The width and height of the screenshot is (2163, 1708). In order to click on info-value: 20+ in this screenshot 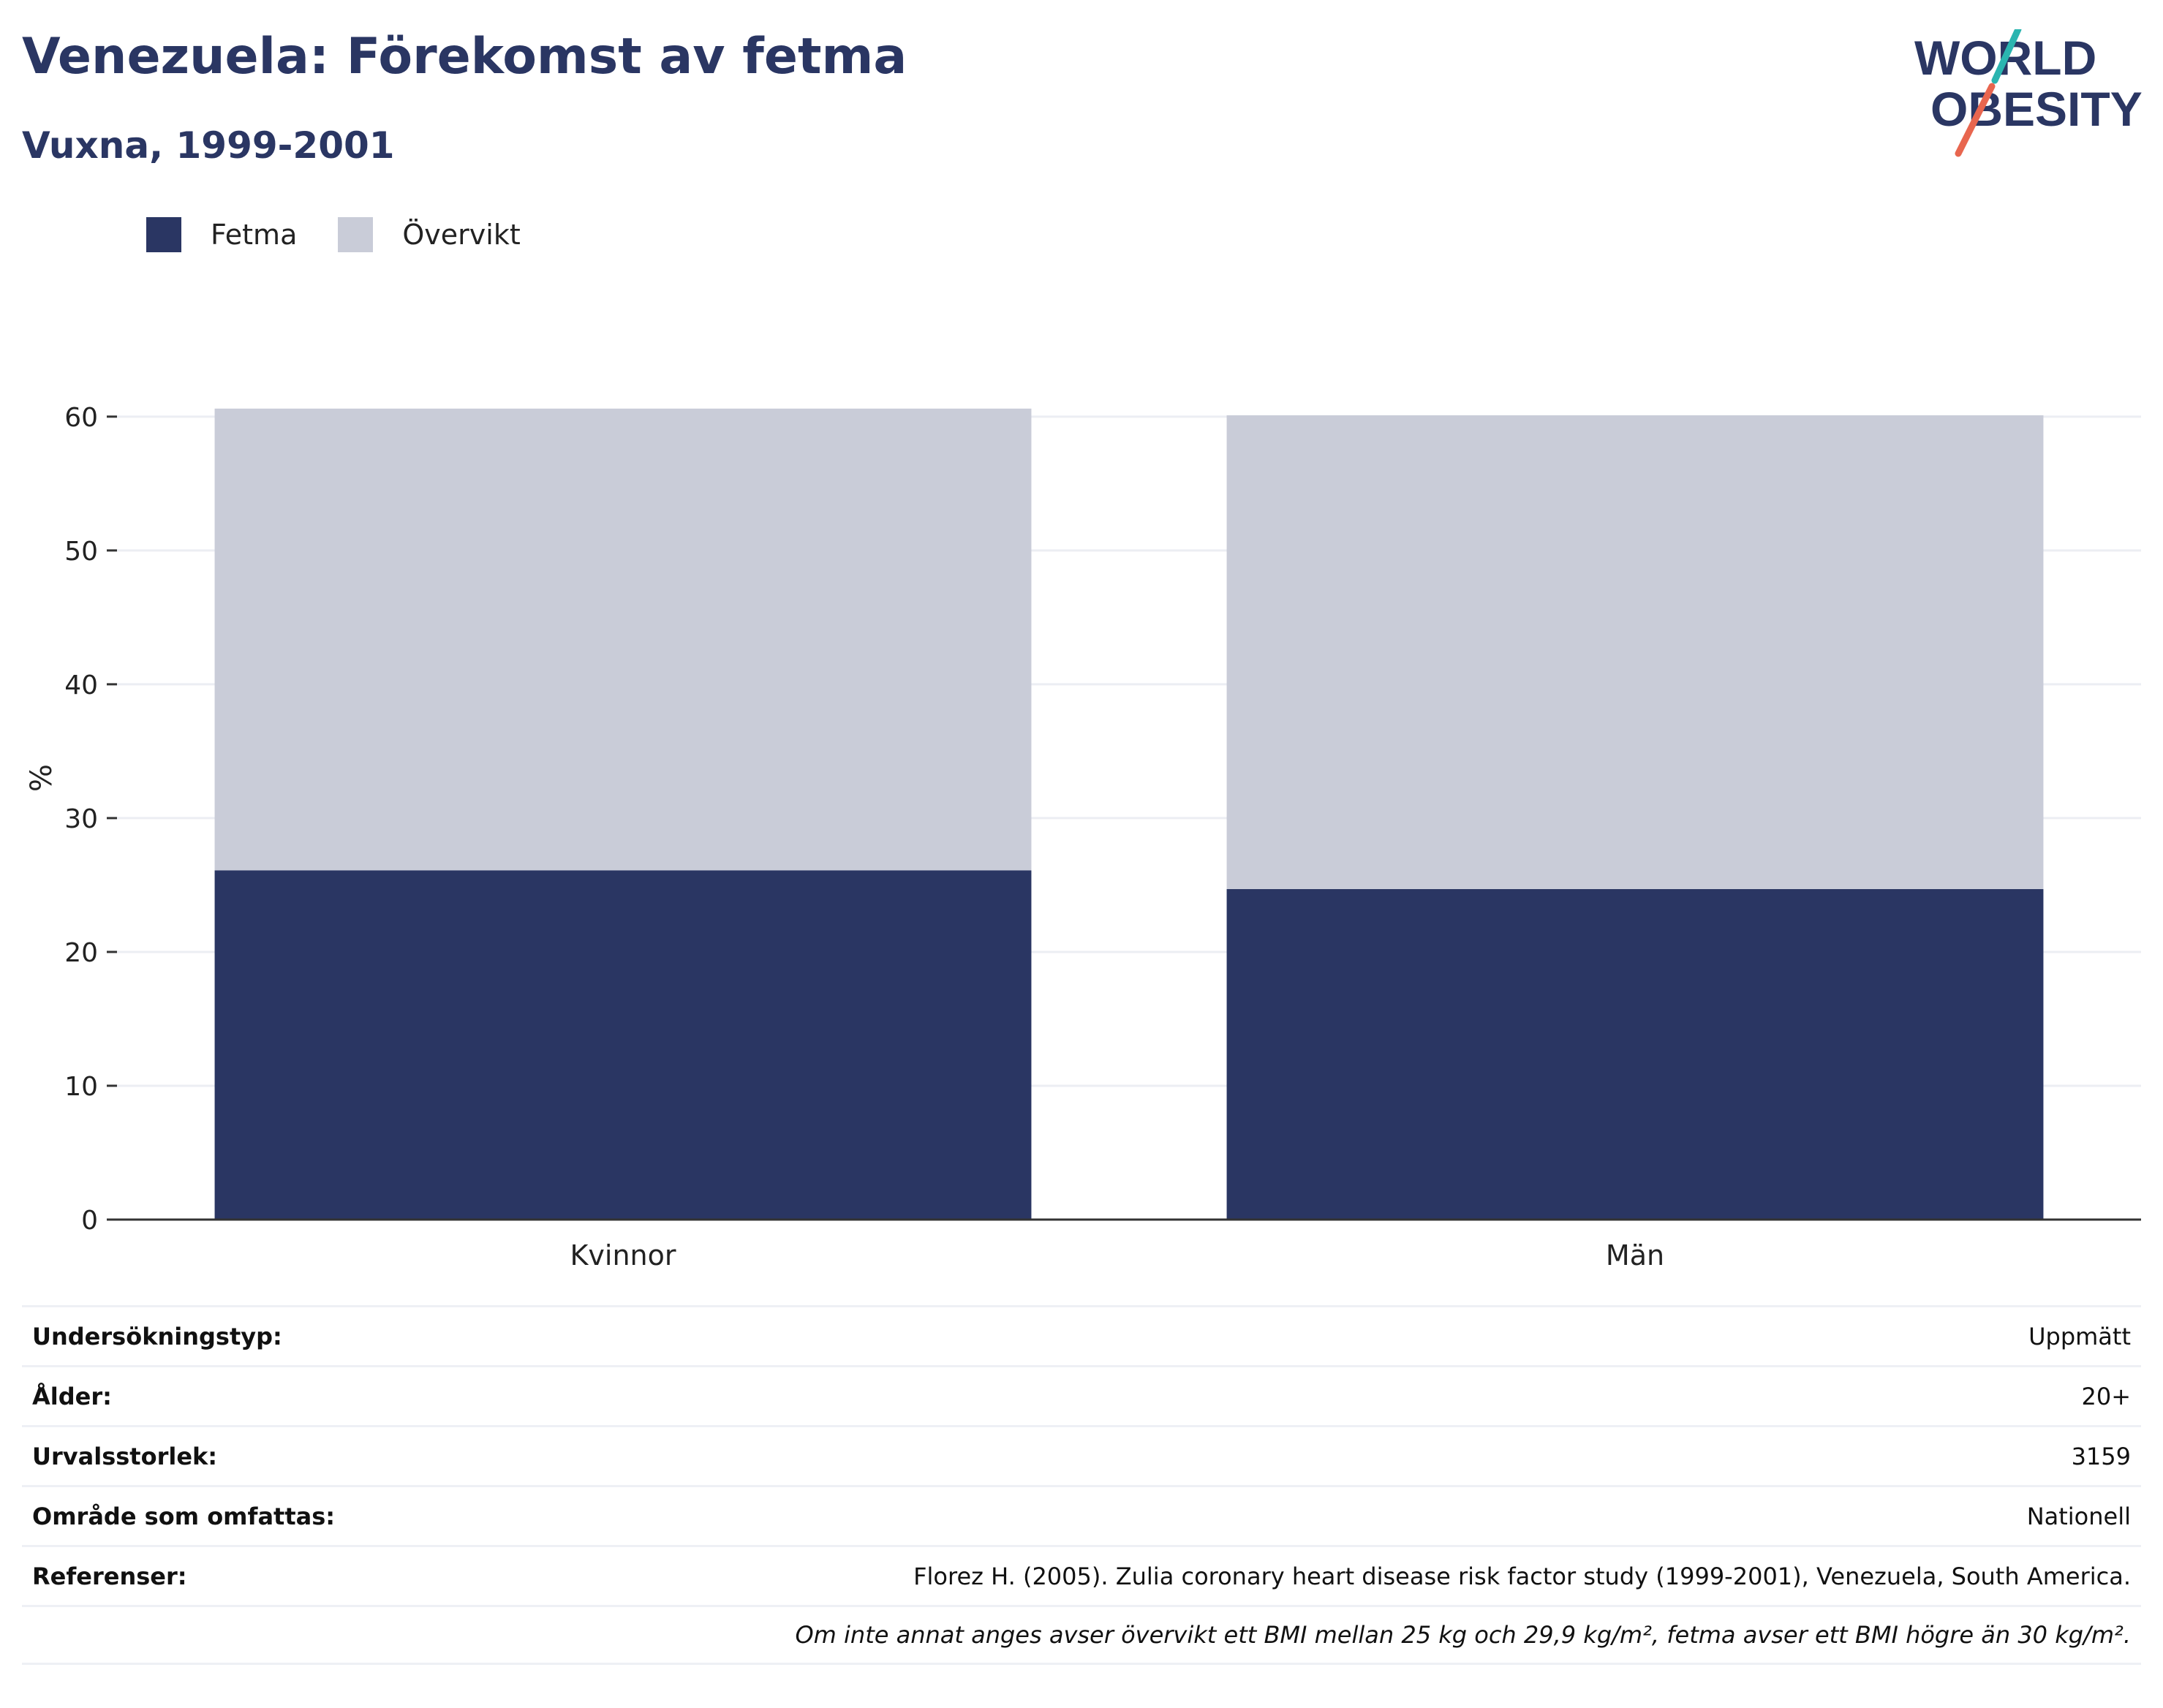, I will do `click(2106, 1396)`.